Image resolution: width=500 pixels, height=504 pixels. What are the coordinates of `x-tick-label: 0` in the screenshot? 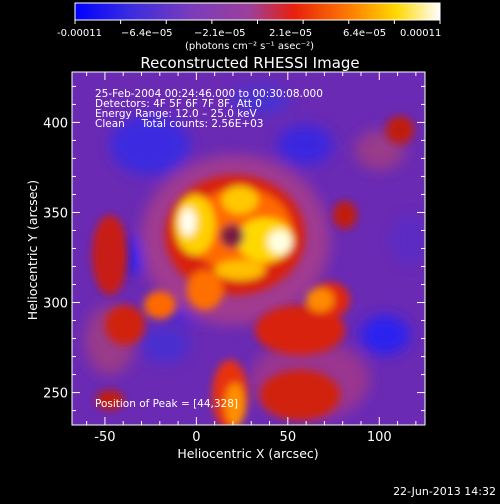 It's located at (196, 437).